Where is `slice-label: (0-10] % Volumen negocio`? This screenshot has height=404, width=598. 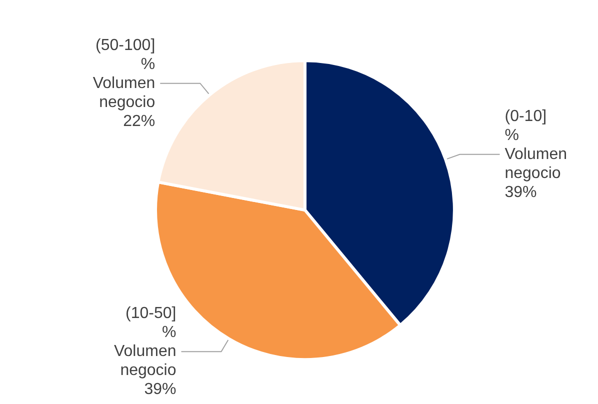
slice-label: (0-10] % Volumen negocio is located at coordinates (535, 145).